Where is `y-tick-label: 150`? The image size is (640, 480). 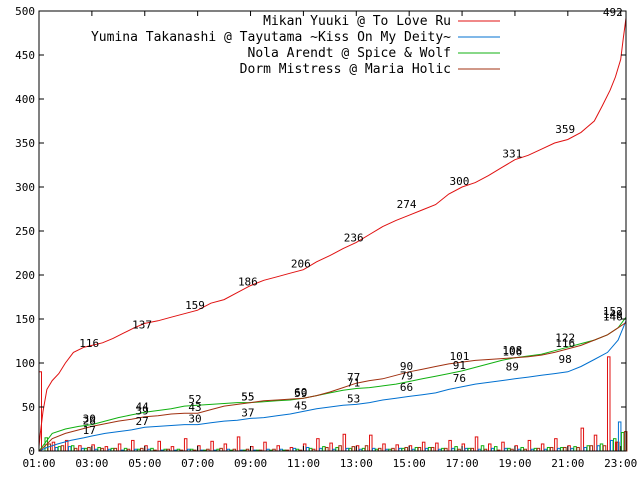
y-tick-label: 150 is located at coordinates (25, 319).